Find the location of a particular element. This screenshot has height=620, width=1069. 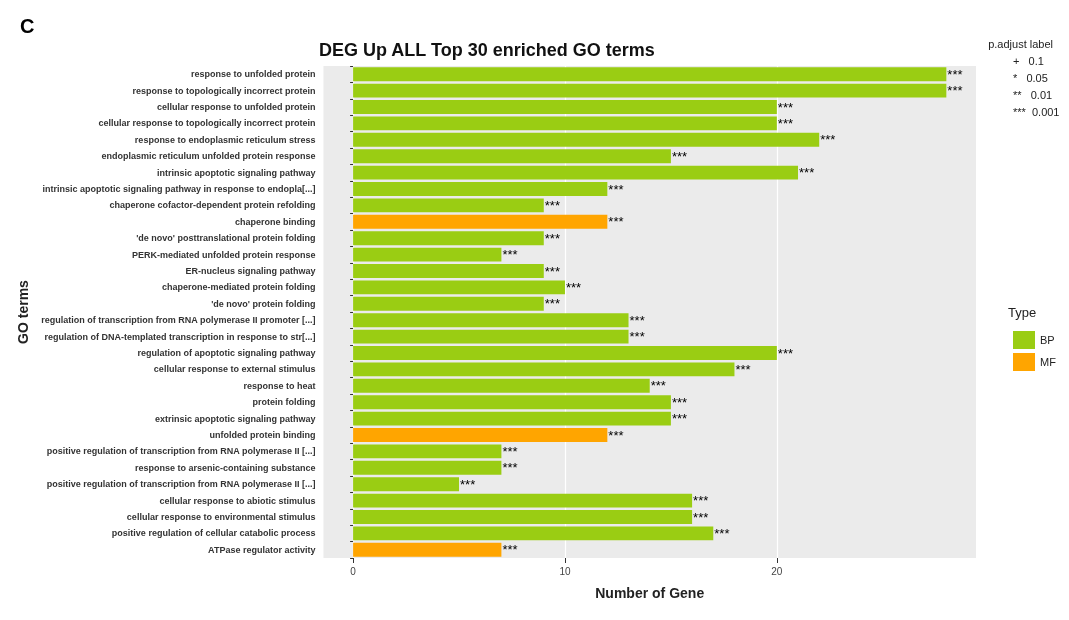

y-tick-label: intrinsic apoptotic signaling pathway in response to endopla[...] is located at coordinates (179, 189).